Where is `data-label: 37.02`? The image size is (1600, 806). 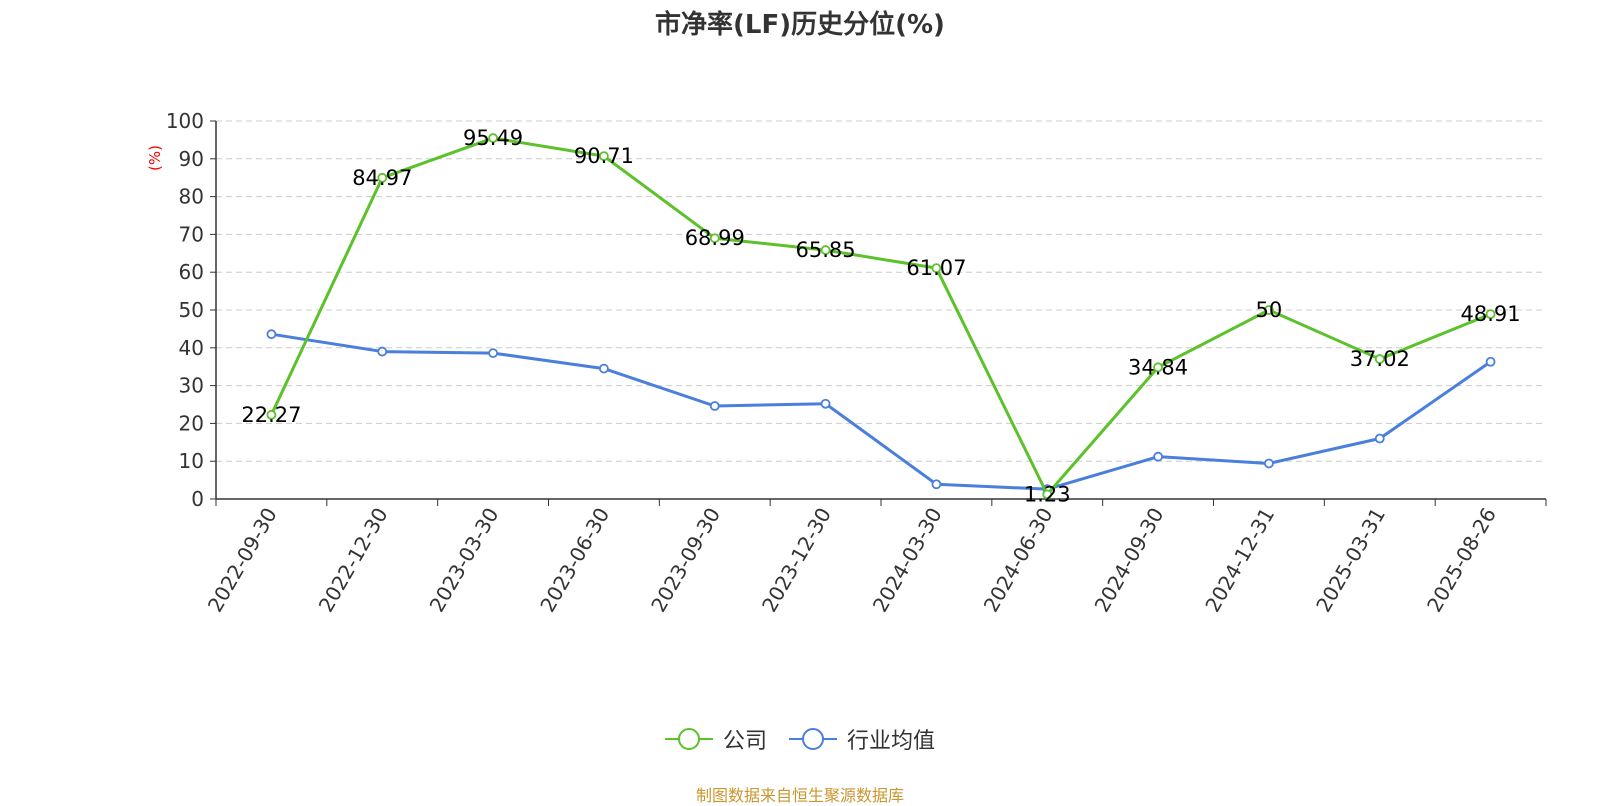 data-label: 37.02 is located at coordinates (1380, 359).